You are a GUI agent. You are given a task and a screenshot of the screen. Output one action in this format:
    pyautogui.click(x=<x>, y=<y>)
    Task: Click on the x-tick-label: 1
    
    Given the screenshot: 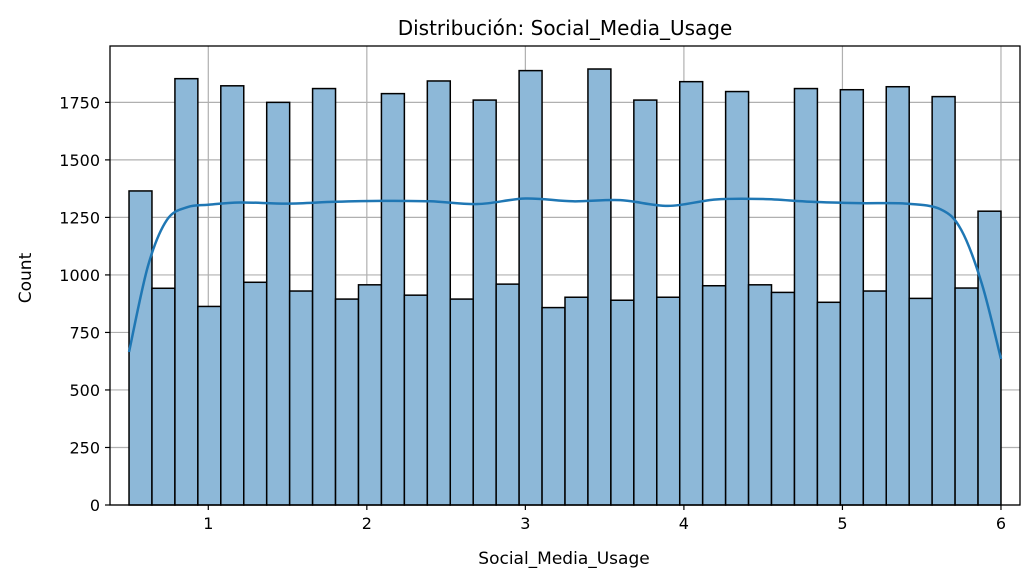 What is the action you would take?
    pyautogui.click(x=208, y=523)
    